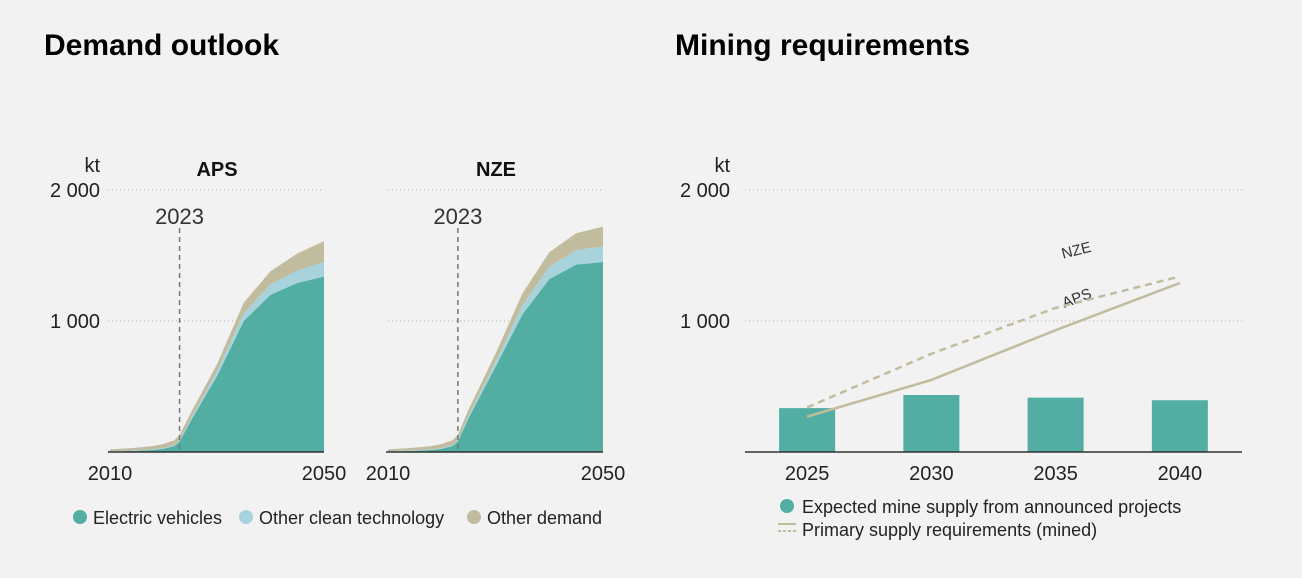 The height and width of the screenshot is (578, 1302). What do you see at coordinates (157, 518) in the screenshot?
I see `legend-label-ev: Electric vehicles` at bounding box center [157, 518].